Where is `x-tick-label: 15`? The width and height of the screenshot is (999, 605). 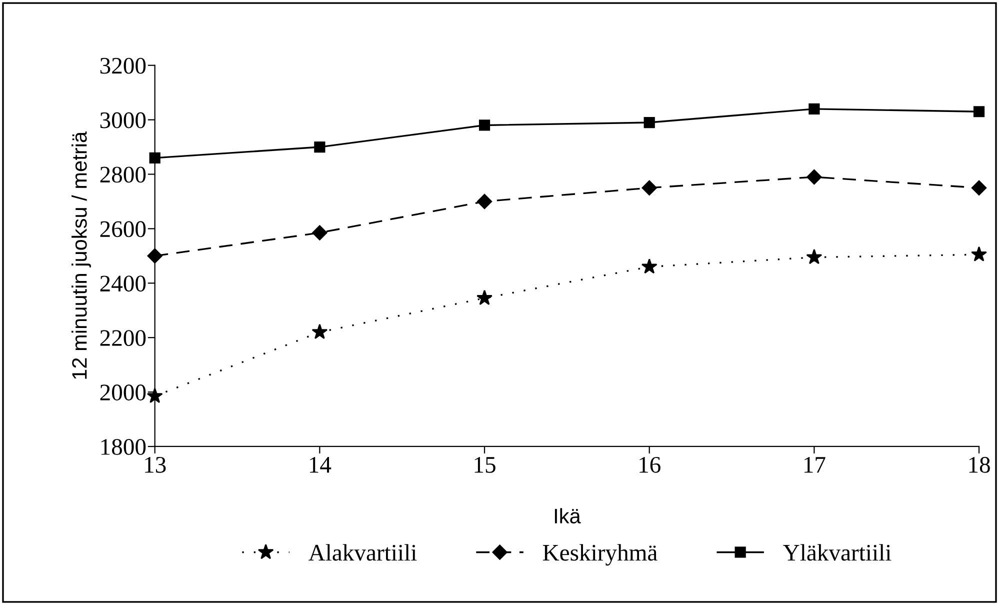
x-tick-label: 15 is located at coordinates (485, 465).